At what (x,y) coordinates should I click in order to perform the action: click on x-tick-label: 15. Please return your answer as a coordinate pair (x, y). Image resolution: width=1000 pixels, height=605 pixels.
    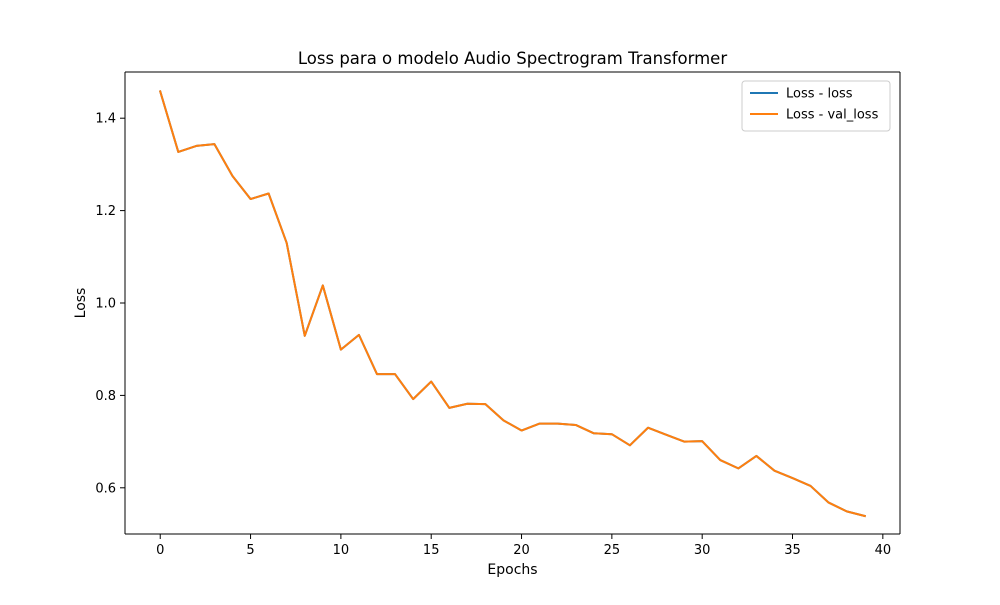
    Looking at the image, I should click on (431, 550).